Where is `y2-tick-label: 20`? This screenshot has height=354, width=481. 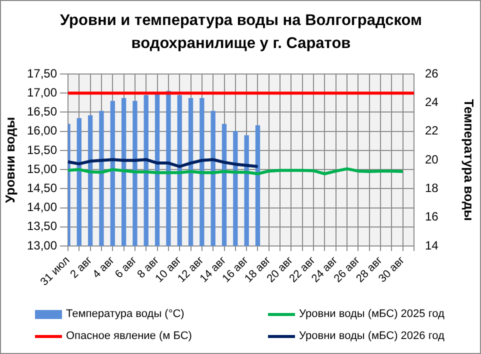 y2-tick-label: 20 is located at coordinates (432, 159).